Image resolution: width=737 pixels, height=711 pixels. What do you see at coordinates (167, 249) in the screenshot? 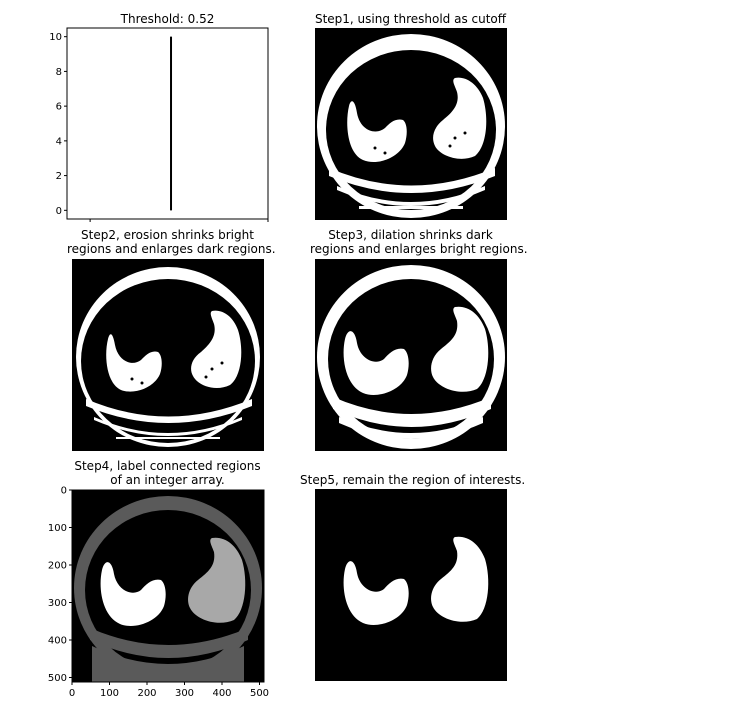
I see `panel-3-title-line-2: regions and enlarges dark regions.` at bounding box center [167, 249].